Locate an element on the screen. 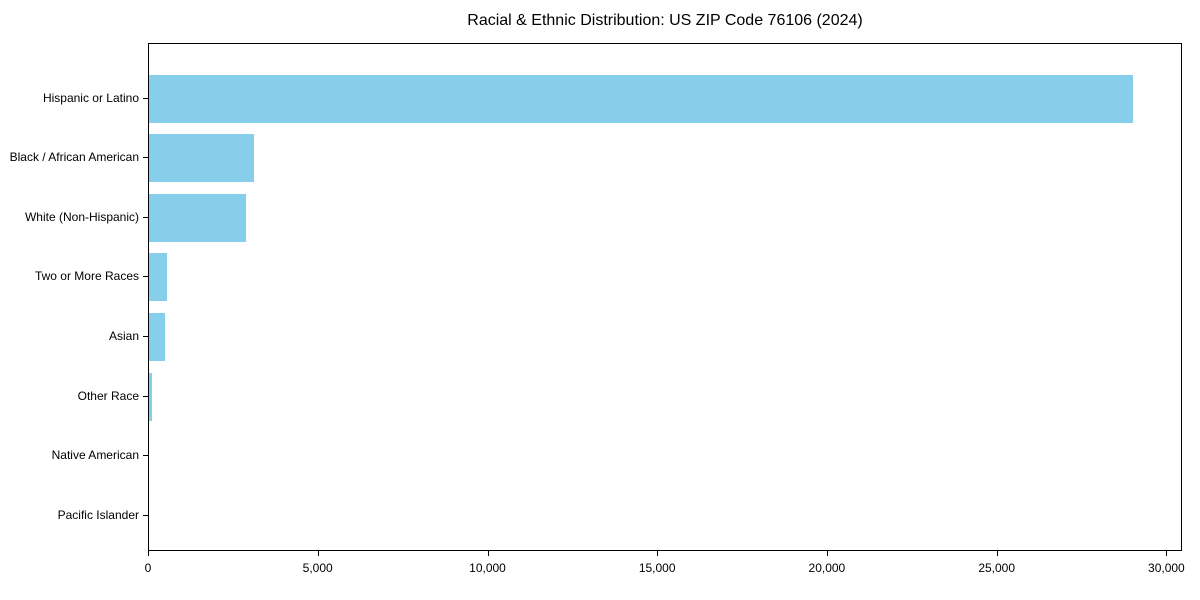 The image size is (1200, 600). y-tick-label-white-non-hispanic: White (Non-Hispanic) is located at coordinates (81, 216).